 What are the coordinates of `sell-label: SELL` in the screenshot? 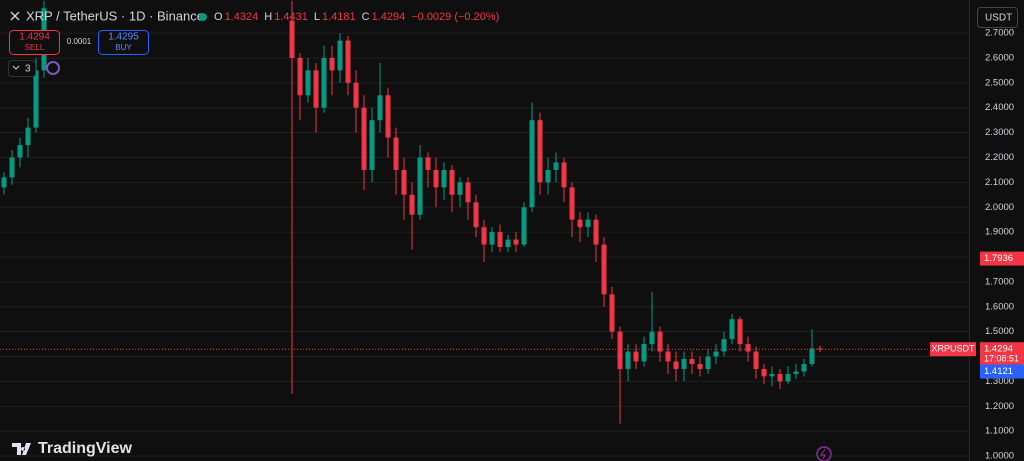 It's located at (35, 47).